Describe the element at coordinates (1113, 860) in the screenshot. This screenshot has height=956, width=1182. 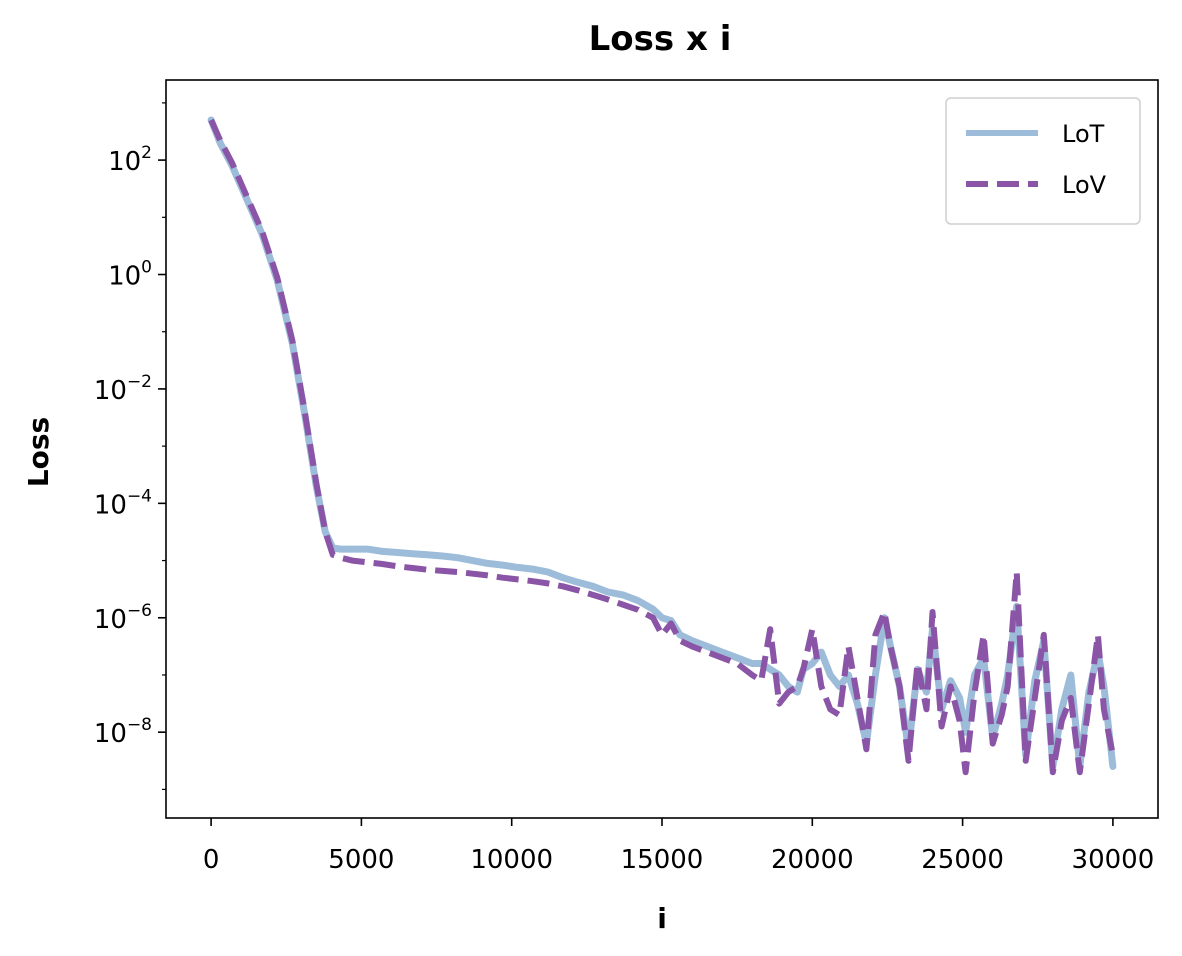
I see `x-tick-label: 30000` at that location.